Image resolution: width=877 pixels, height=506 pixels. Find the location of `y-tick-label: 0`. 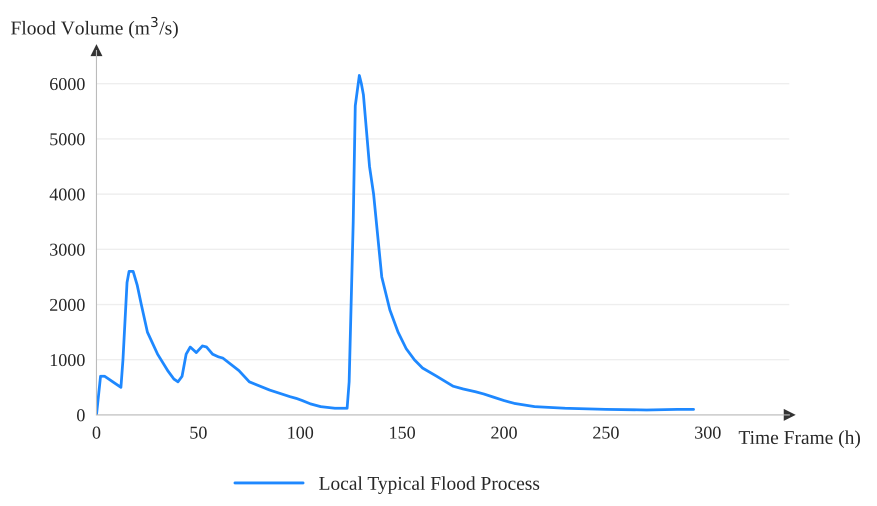

y-tick-label: 0 is located at coordinates (81, 415).